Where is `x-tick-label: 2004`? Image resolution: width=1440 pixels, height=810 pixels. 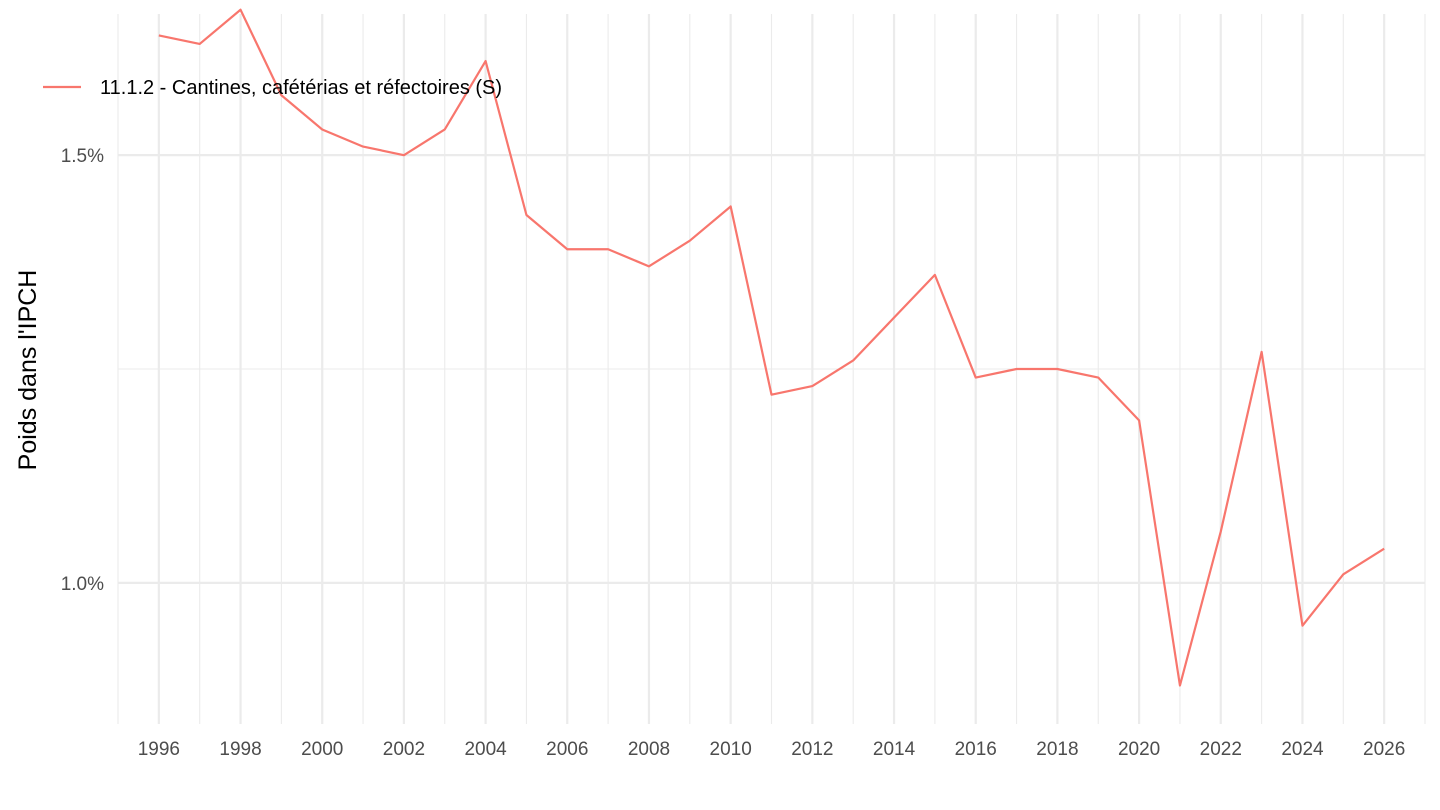 x-tick-label: 2004 is located at coordinates (485, 749).